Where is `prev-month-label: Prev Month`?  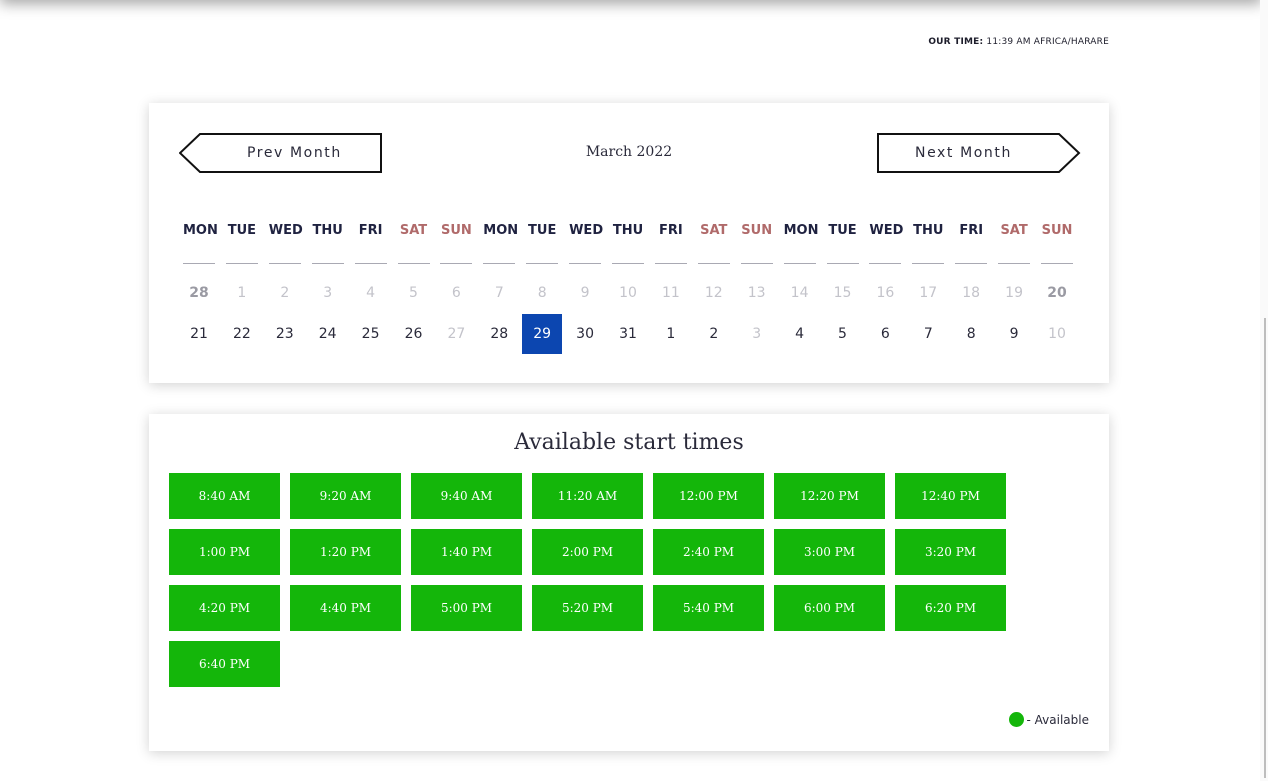
prev-month-label: Prev Month is located at coordinates (294, 153).